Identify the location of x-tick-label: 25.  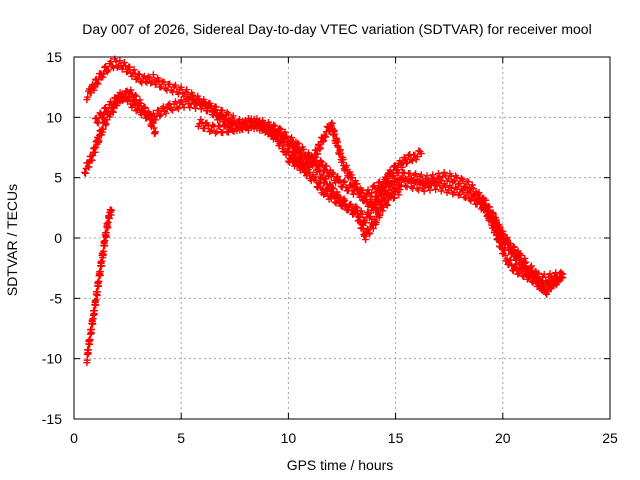
(610, 438).